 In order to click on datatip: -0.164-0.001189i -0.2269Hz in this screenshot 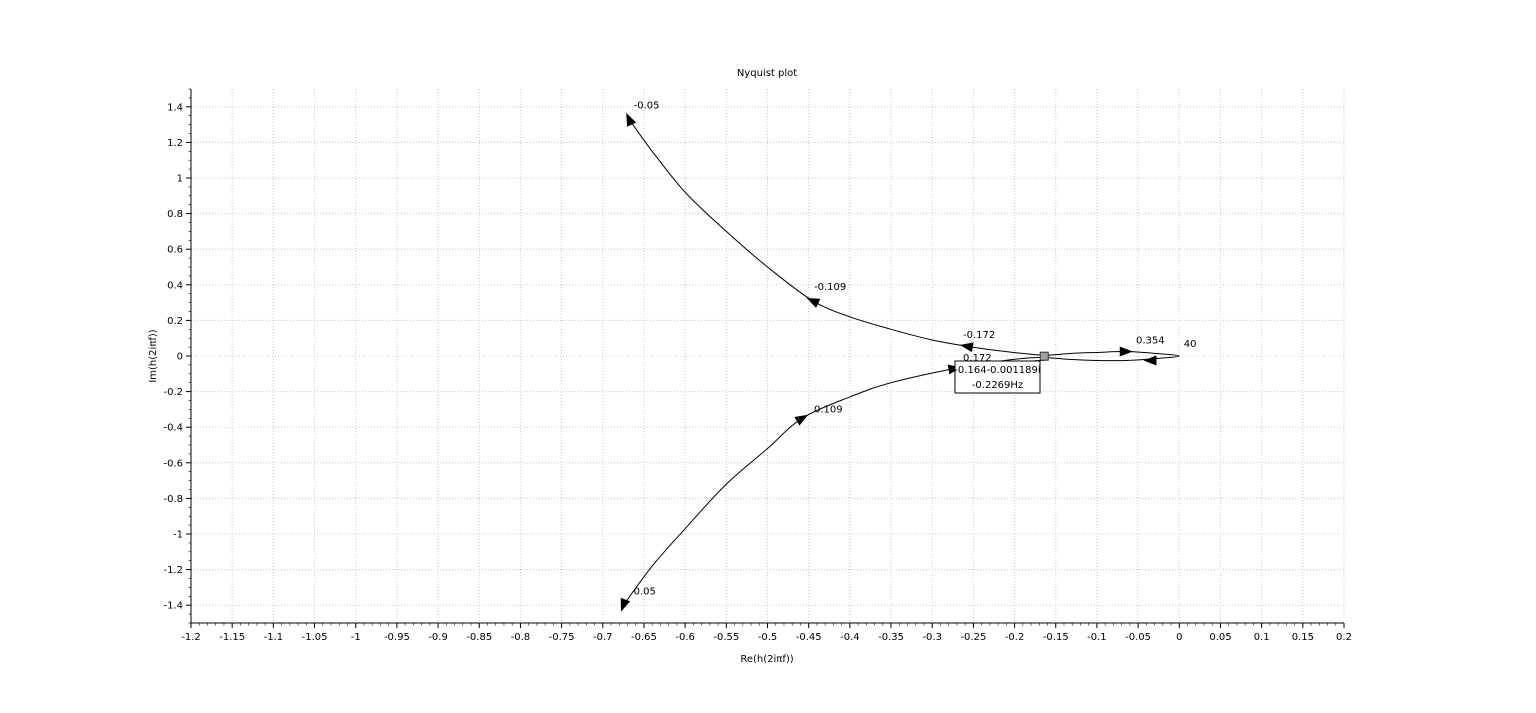, I will do `click(1001, 372)`.